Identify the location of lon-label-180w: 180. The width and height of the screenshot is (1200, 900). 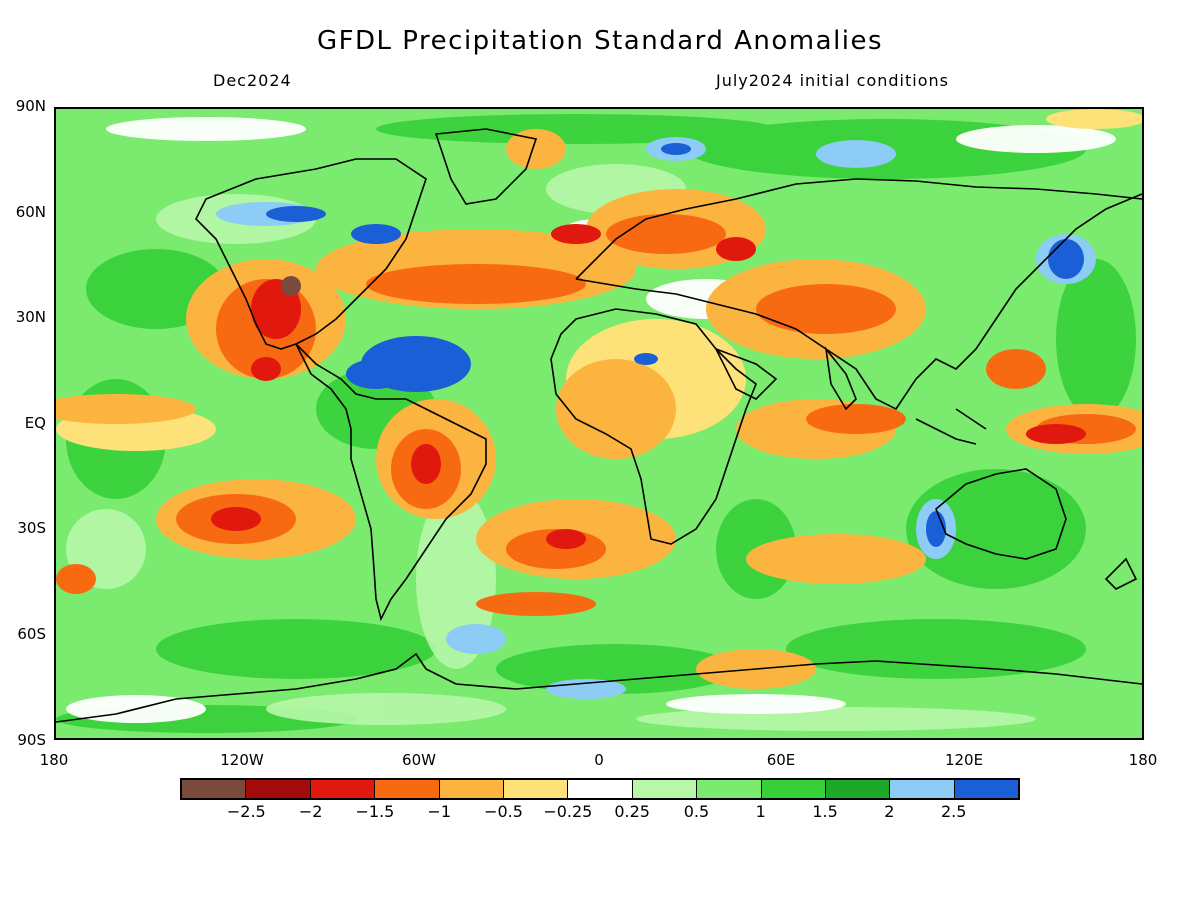
(54, 760).